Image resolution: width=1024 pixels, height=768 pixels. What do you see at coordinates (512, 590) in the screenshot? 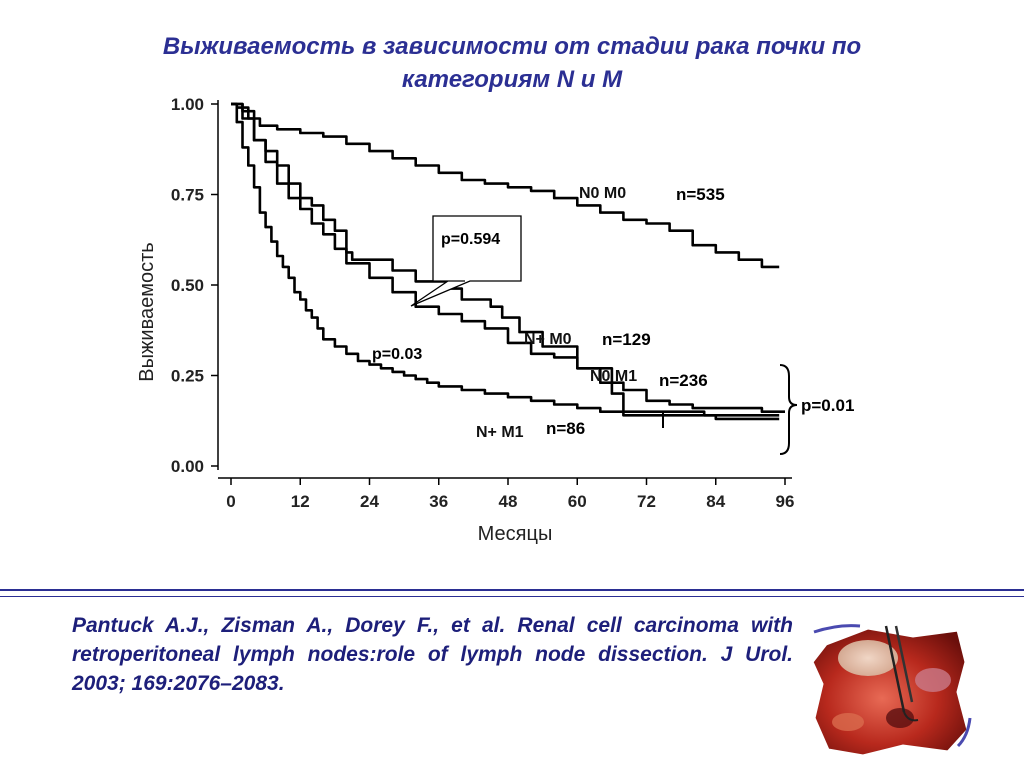
I see `divider-line-top` at bounding box center [512, 590].